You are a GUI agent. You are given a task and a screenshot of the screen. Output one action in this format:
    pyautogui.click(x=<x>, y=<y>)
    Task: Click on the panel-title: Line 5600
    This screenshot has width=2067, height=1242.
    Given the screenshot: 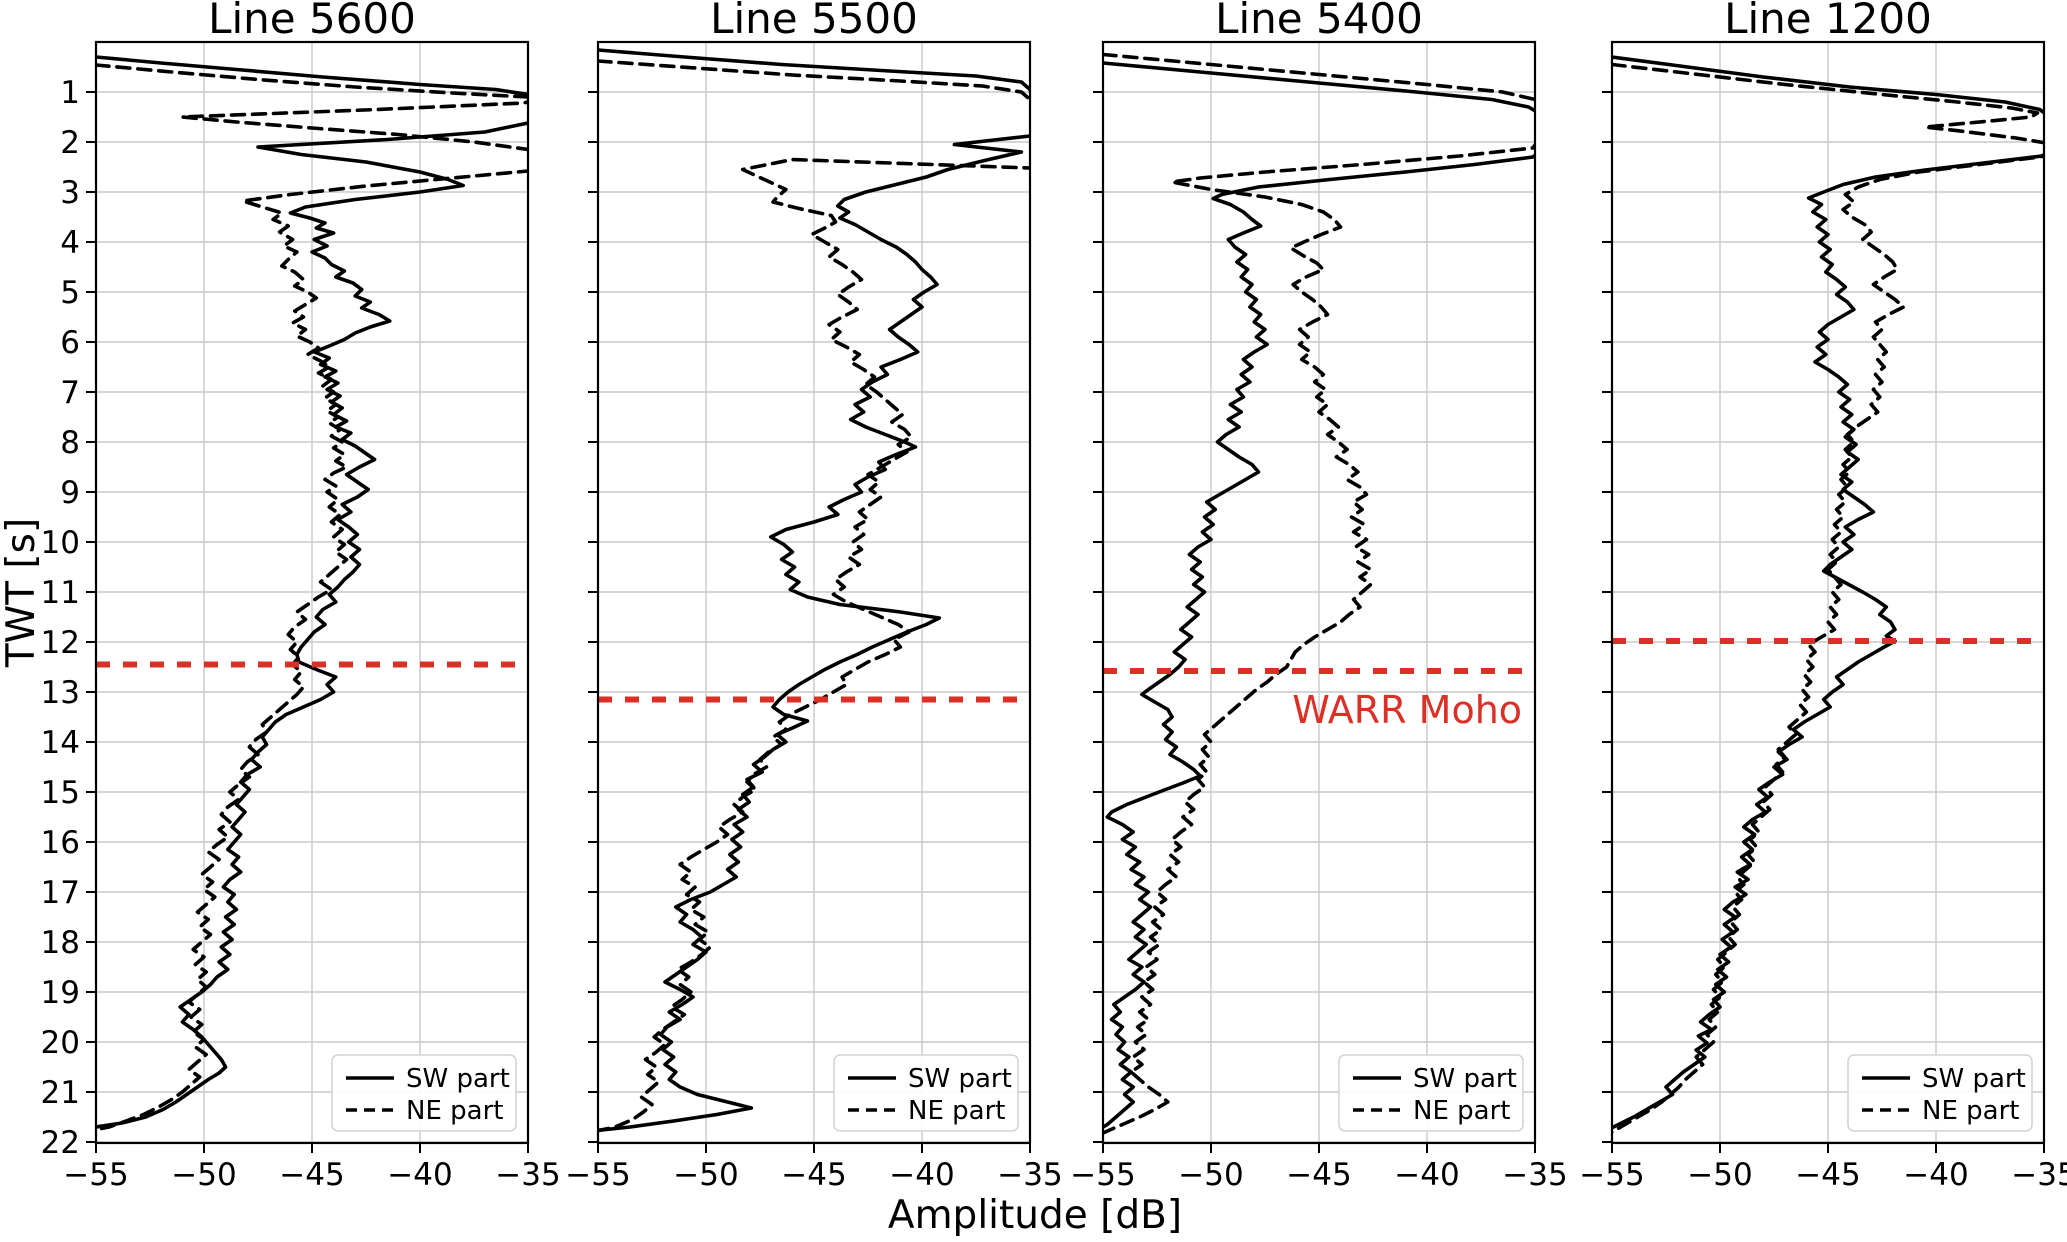 What is the action you would take?
    pyautogui.click(x=312, y=21)
    